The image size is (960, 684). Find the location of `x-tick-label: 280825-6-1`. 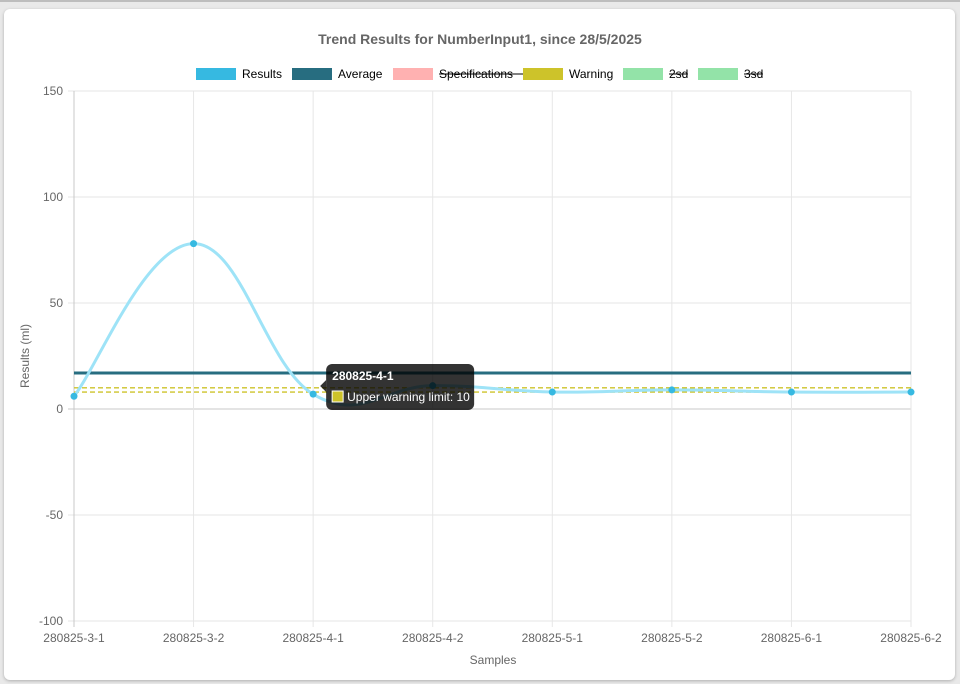

x-tick-label: 280825-6-1 is located at coordinates (792, 638).